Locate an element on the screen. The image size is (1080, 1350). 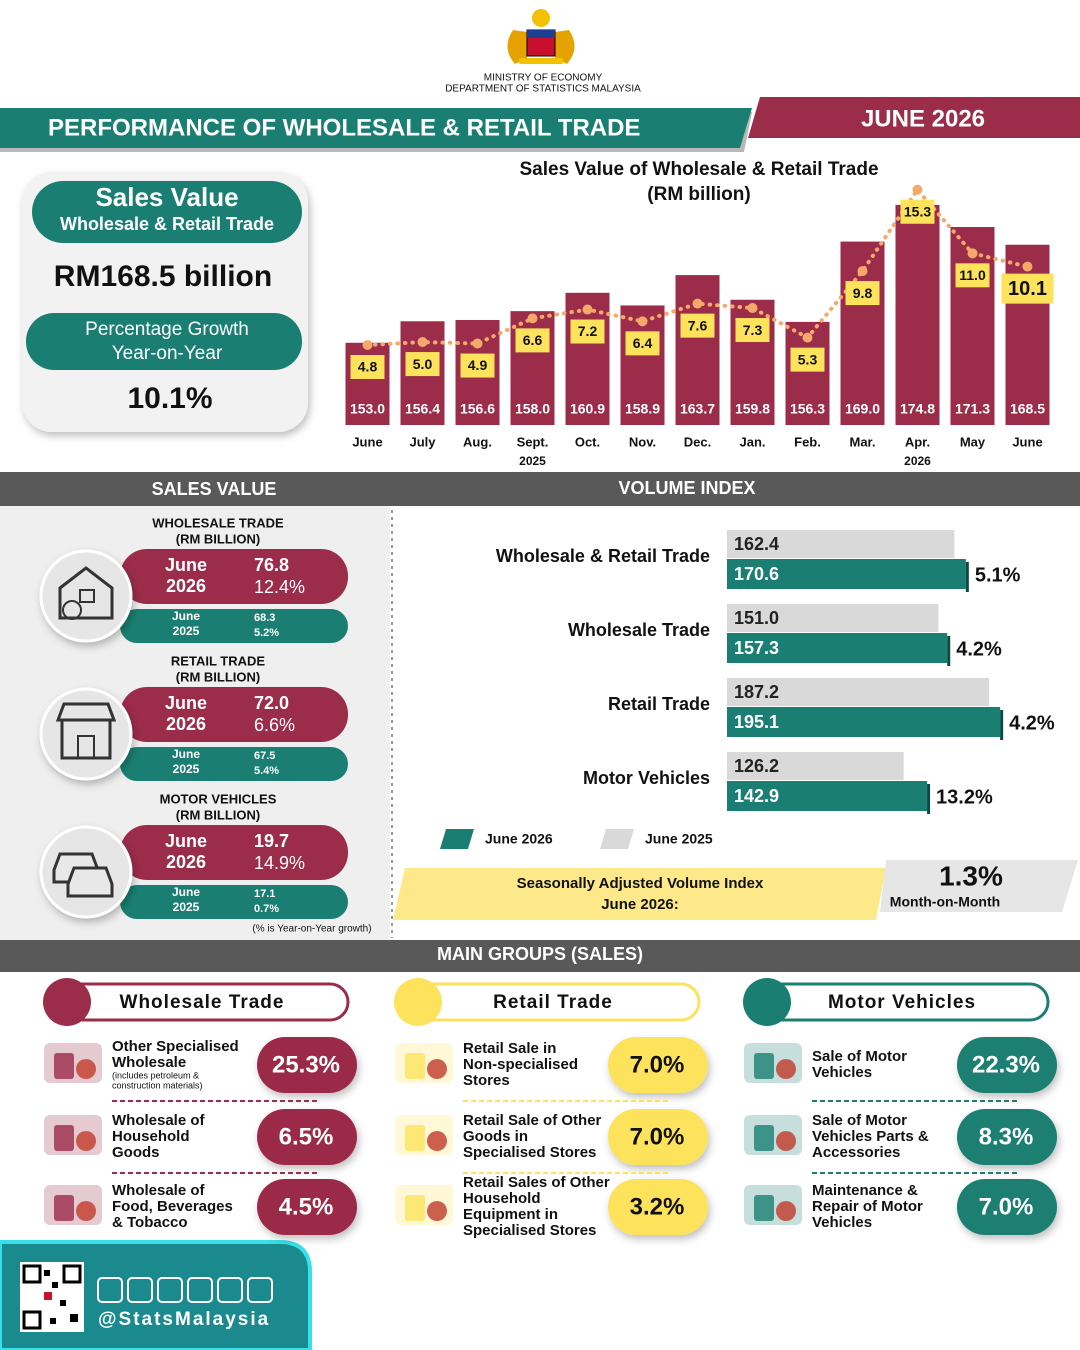
current-value: 19.7 is located at coordinates (271, 841).